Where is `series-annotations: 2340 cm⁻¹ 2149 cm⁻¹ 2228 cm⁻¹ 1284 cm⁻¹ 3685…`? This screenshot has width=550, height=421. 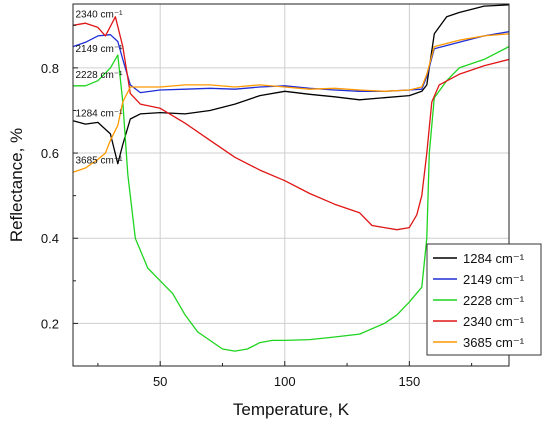
series-annotations: 2340 cm⁻¹ 2149 cm⁻¹ 2228 cm⁻¹ 1284 cm⁻¹ 3685… is located at coordinates (99, 88).